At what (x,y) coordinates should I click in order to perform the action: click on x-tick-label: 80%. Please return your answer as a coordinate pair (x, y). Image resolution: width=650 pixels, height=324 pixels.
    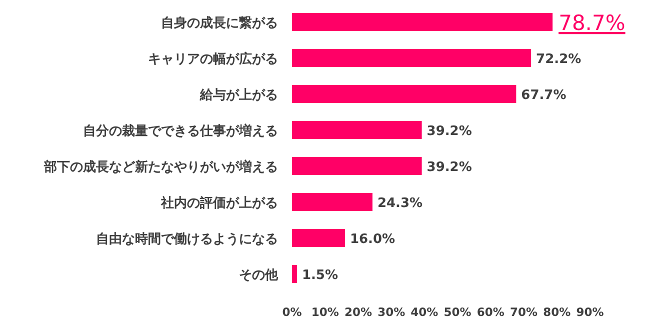
    Looking at the image, I should click on (557, 312).